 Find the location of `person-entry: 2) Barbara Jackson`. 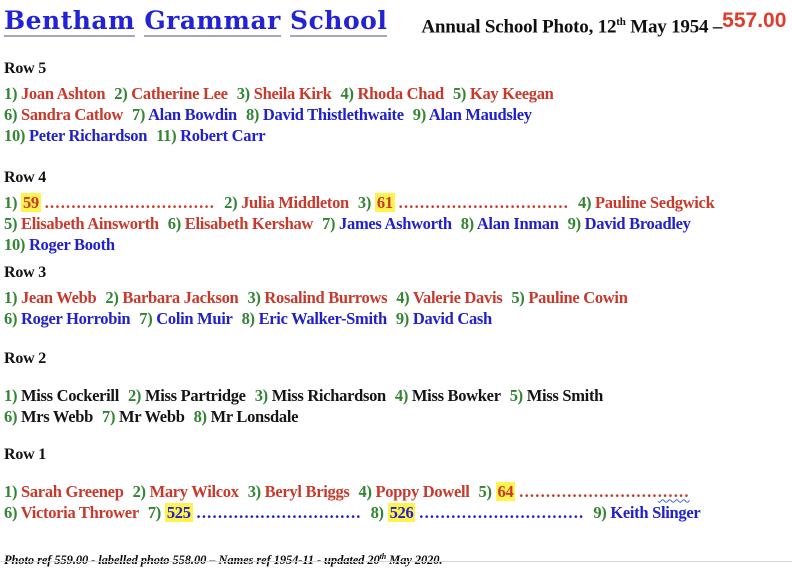

person-entry: 2) Barbara Jackson is located at coordinates (171, 297).